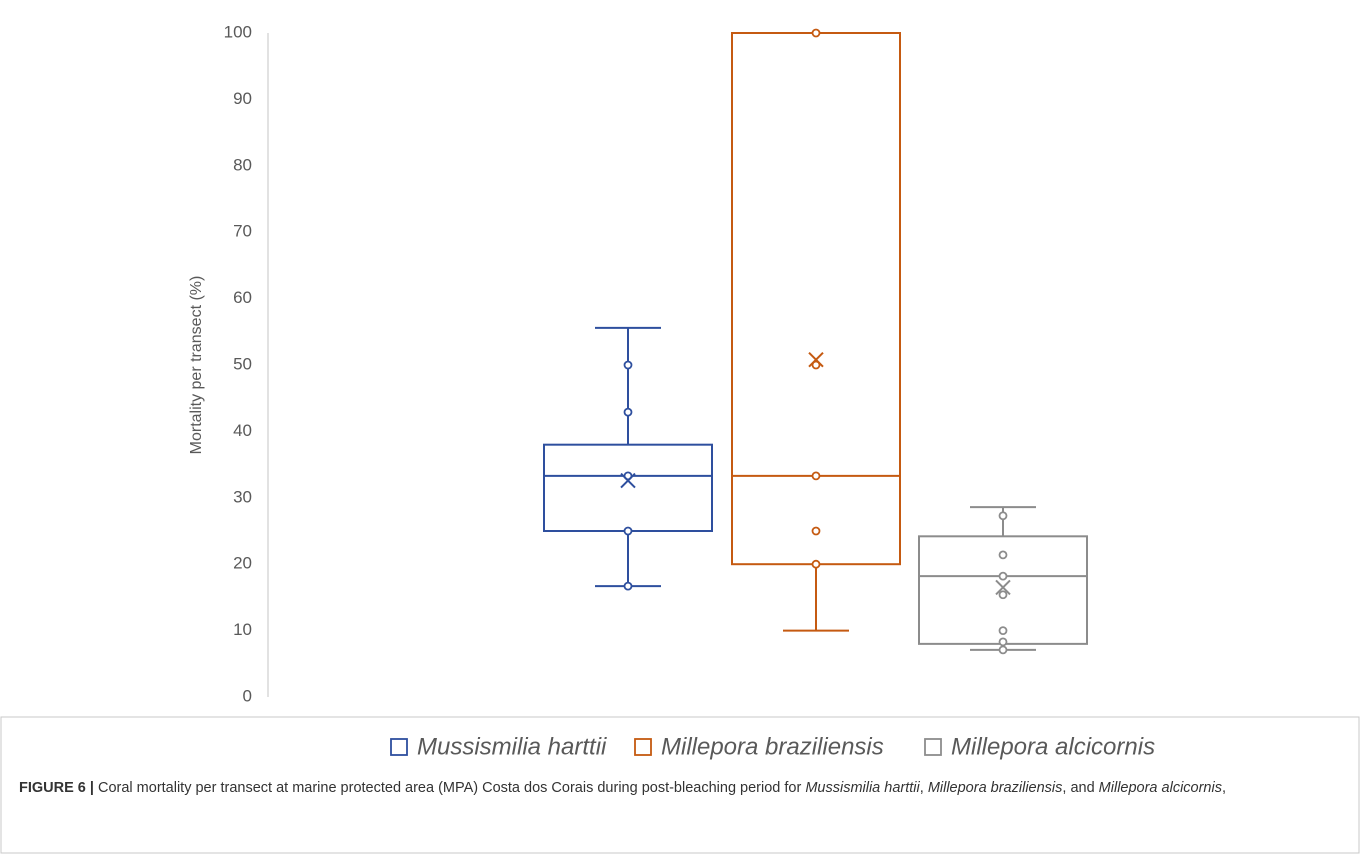 The width and height of the screenshot is (1360, 854). Describe the element at coordinates (1080, 788) in the screenshot. I see `caption-text: , and` at that location.